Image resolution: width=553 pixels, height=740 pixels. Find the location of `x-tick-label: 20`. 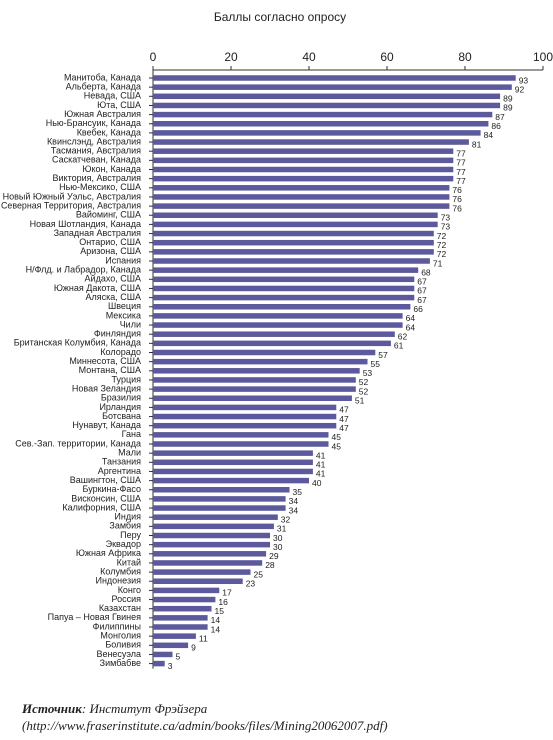

x-tick-label: 20 is located at coordinates (231, 57).